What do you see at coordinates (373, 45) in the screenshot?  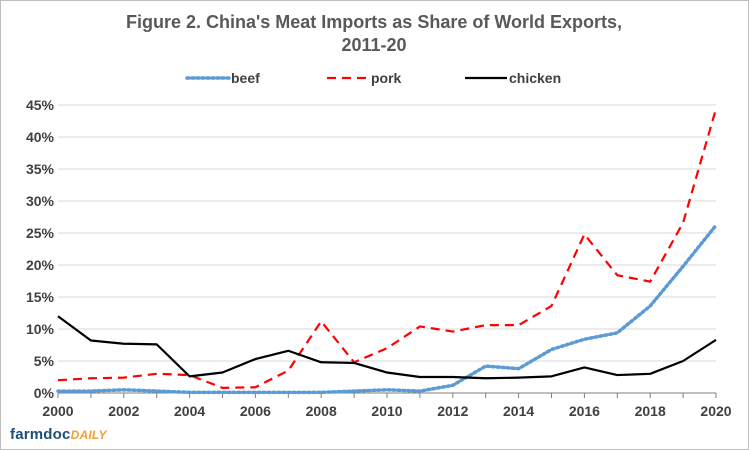 I see `chart-title-line-2: 2011-20` at bounding box center [373, 45].